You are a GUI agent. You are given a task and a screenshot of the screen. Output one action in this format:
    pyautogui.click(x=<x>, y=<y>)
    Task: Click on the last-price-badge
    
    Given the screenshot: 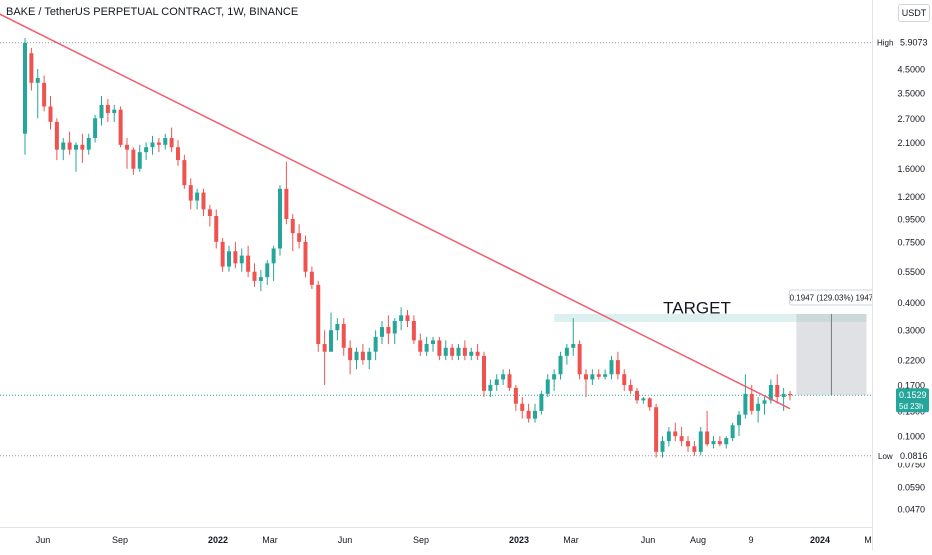 What is the action you would take?
    pyautogui.click(x=912, y=400)
    